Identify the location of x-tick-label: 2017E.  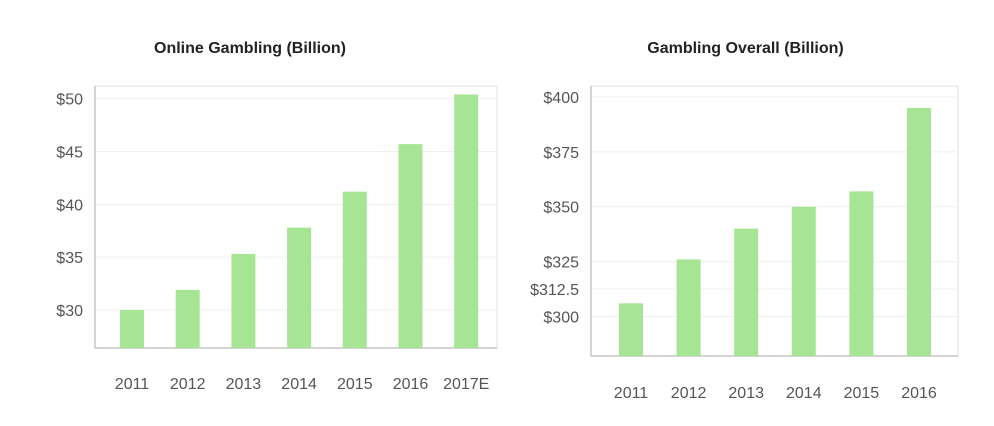
(466, 384).